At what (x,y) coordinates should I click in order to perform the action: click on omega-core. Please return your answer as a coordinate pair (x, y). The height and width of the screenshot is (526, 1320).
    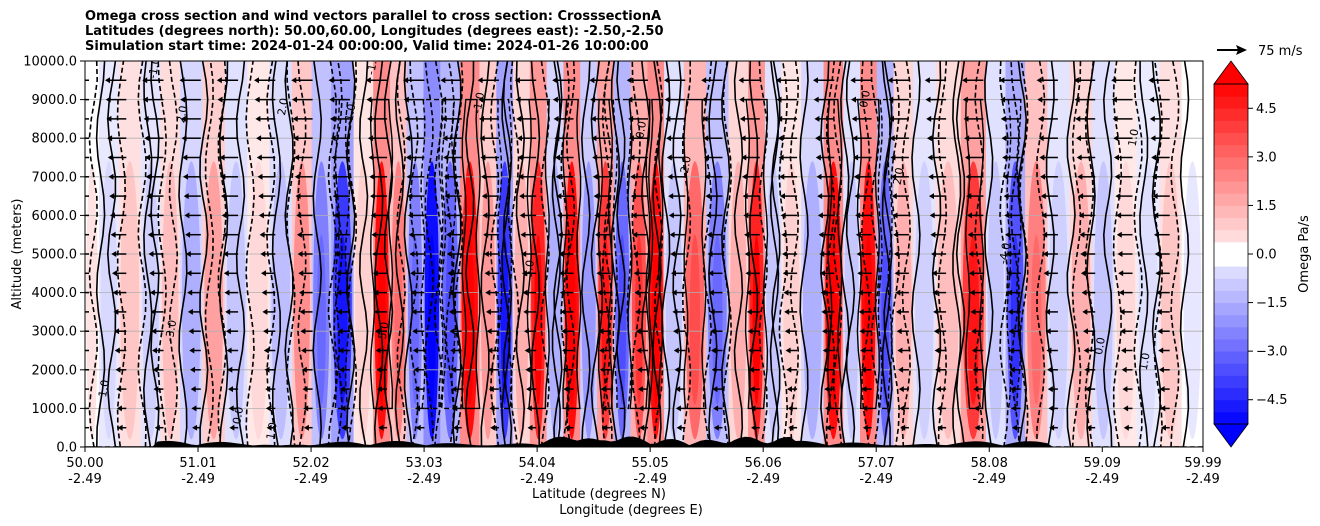
    Looking at the image, I should click on (924, 300).